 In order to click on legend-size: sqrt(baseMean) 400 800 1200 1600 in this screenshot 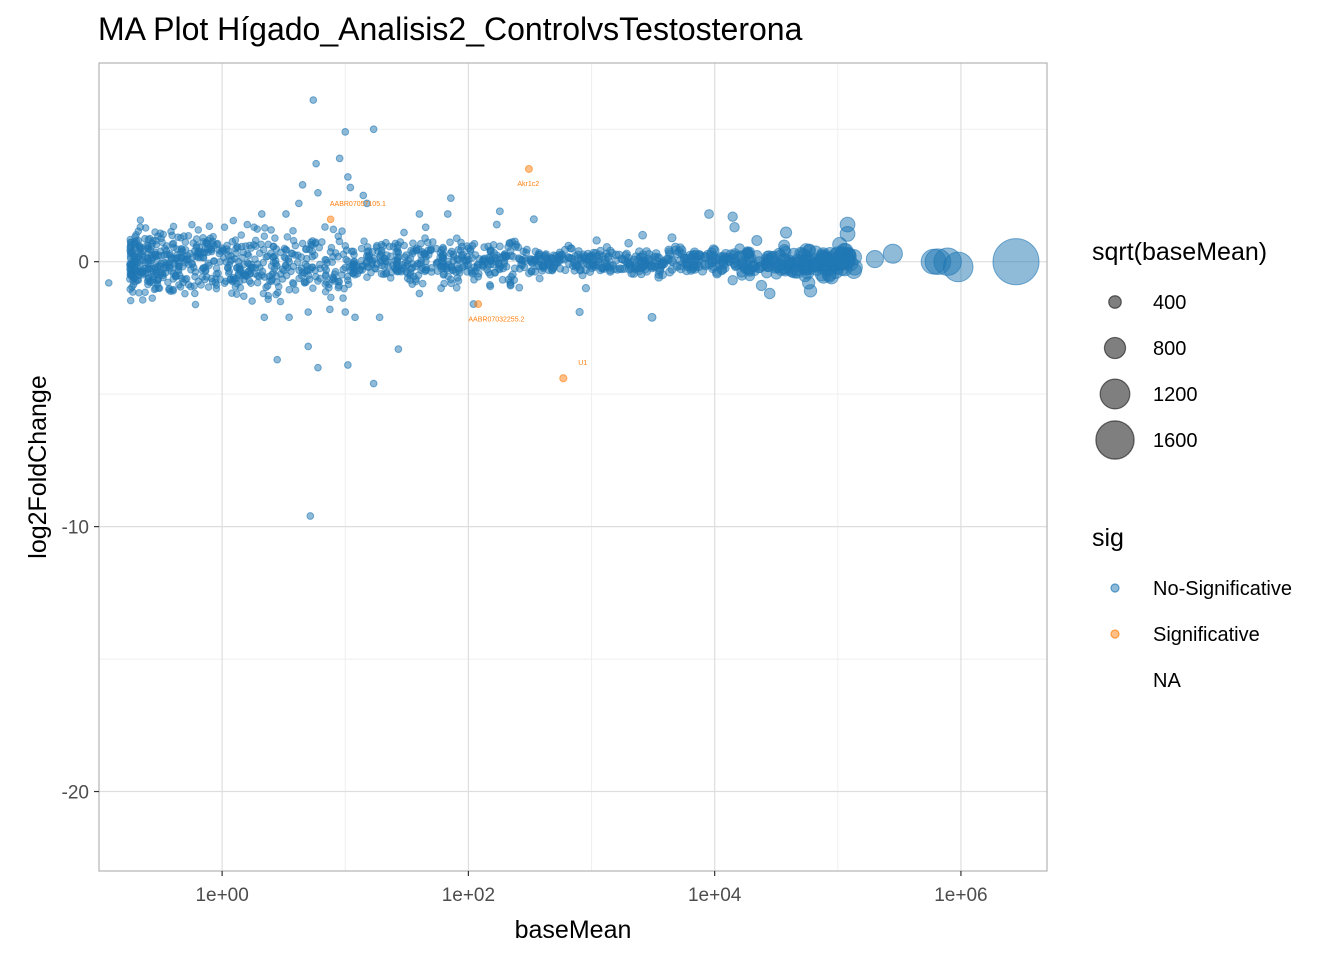, I will do `click(1179, 349)`.